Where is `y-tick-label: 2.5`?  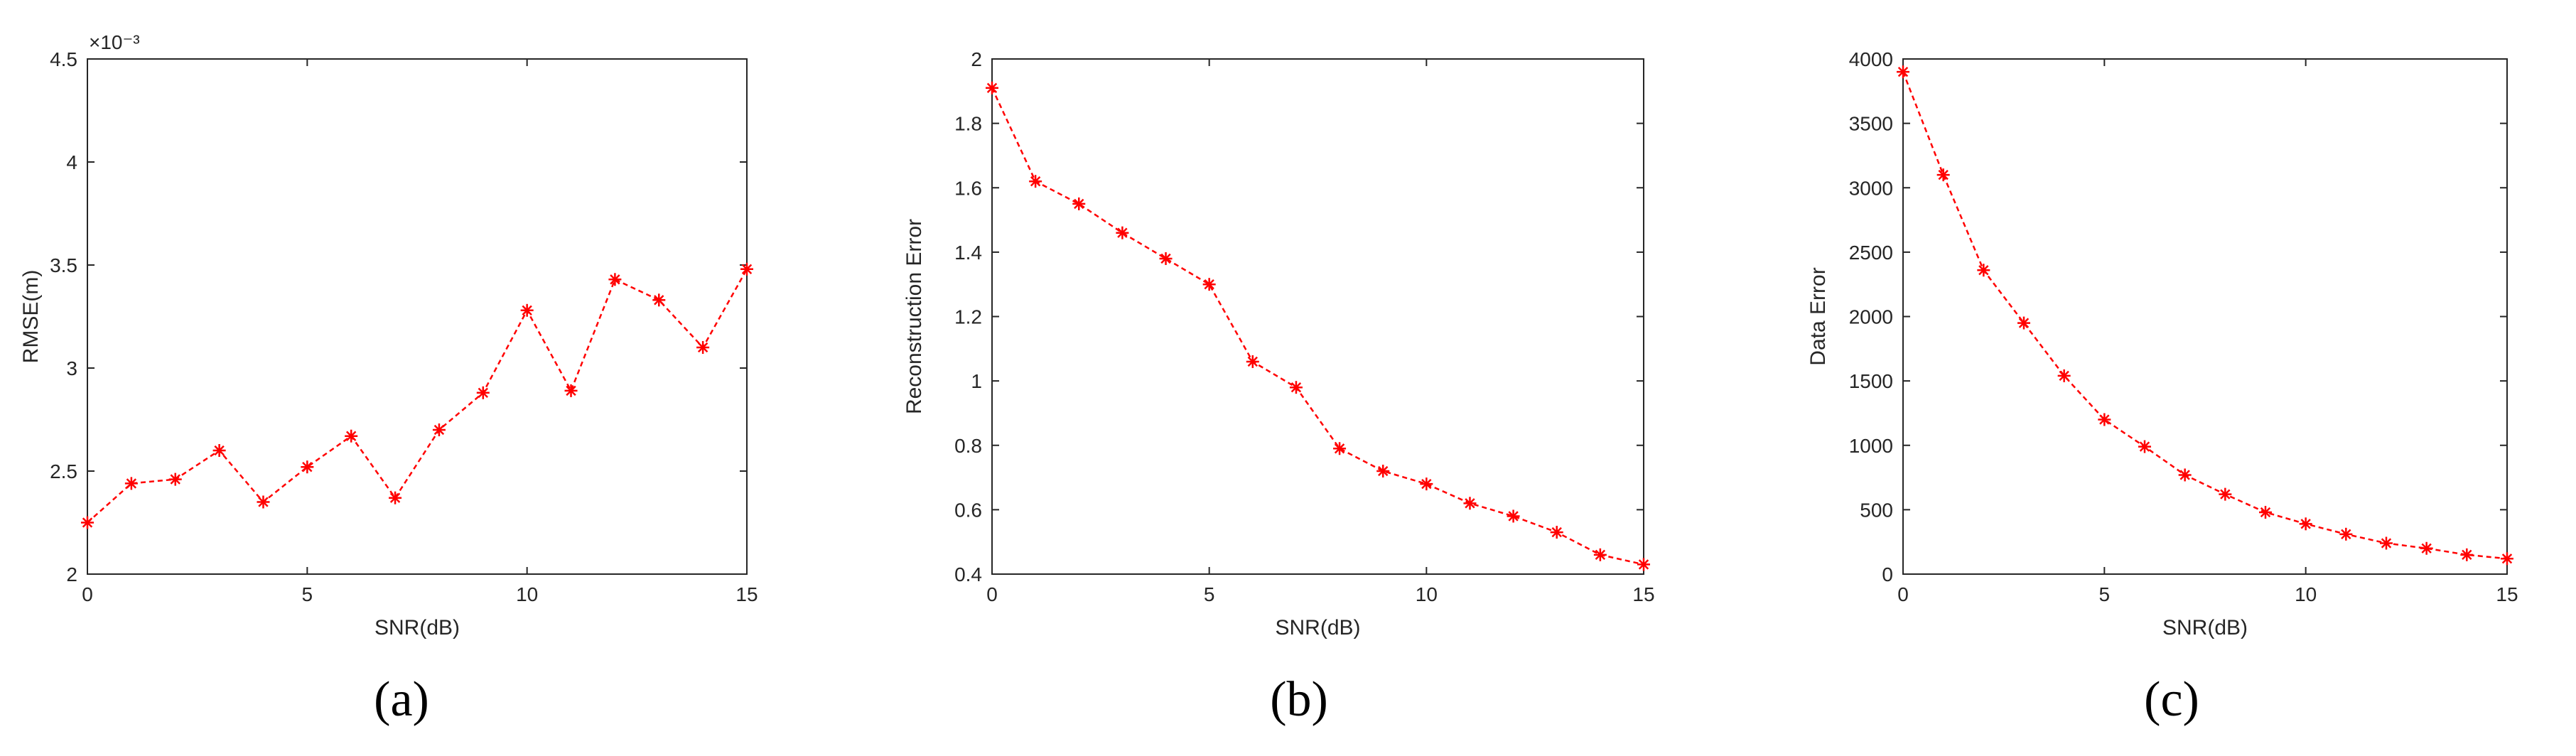
y-tick-label: 2.5 is located at coordinates (64, 471).